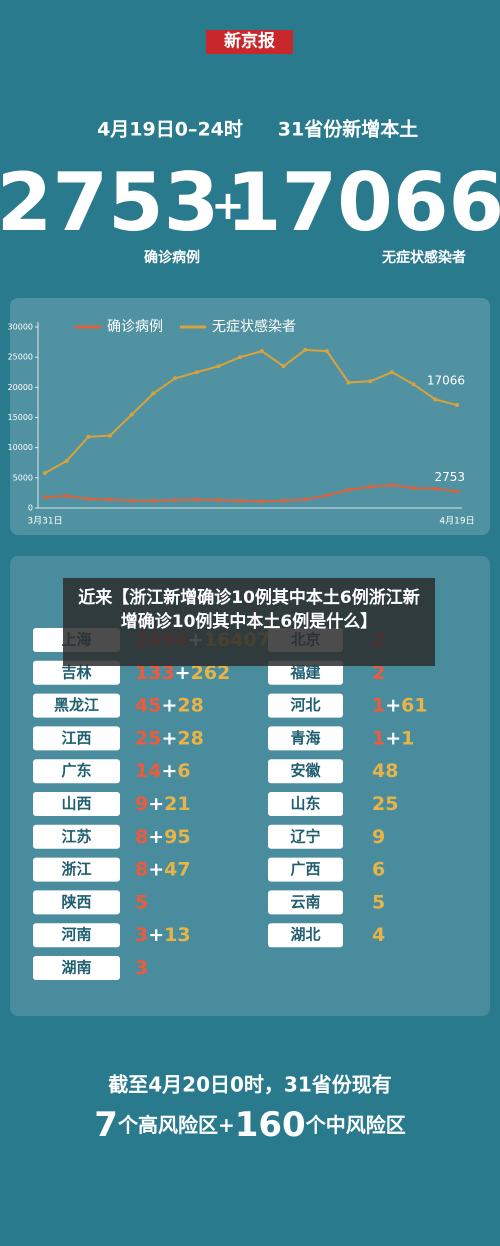  Describe the element at coordinates (456, 521) in the screenshot. I see `x-tick-label: 4月19日` at that location.